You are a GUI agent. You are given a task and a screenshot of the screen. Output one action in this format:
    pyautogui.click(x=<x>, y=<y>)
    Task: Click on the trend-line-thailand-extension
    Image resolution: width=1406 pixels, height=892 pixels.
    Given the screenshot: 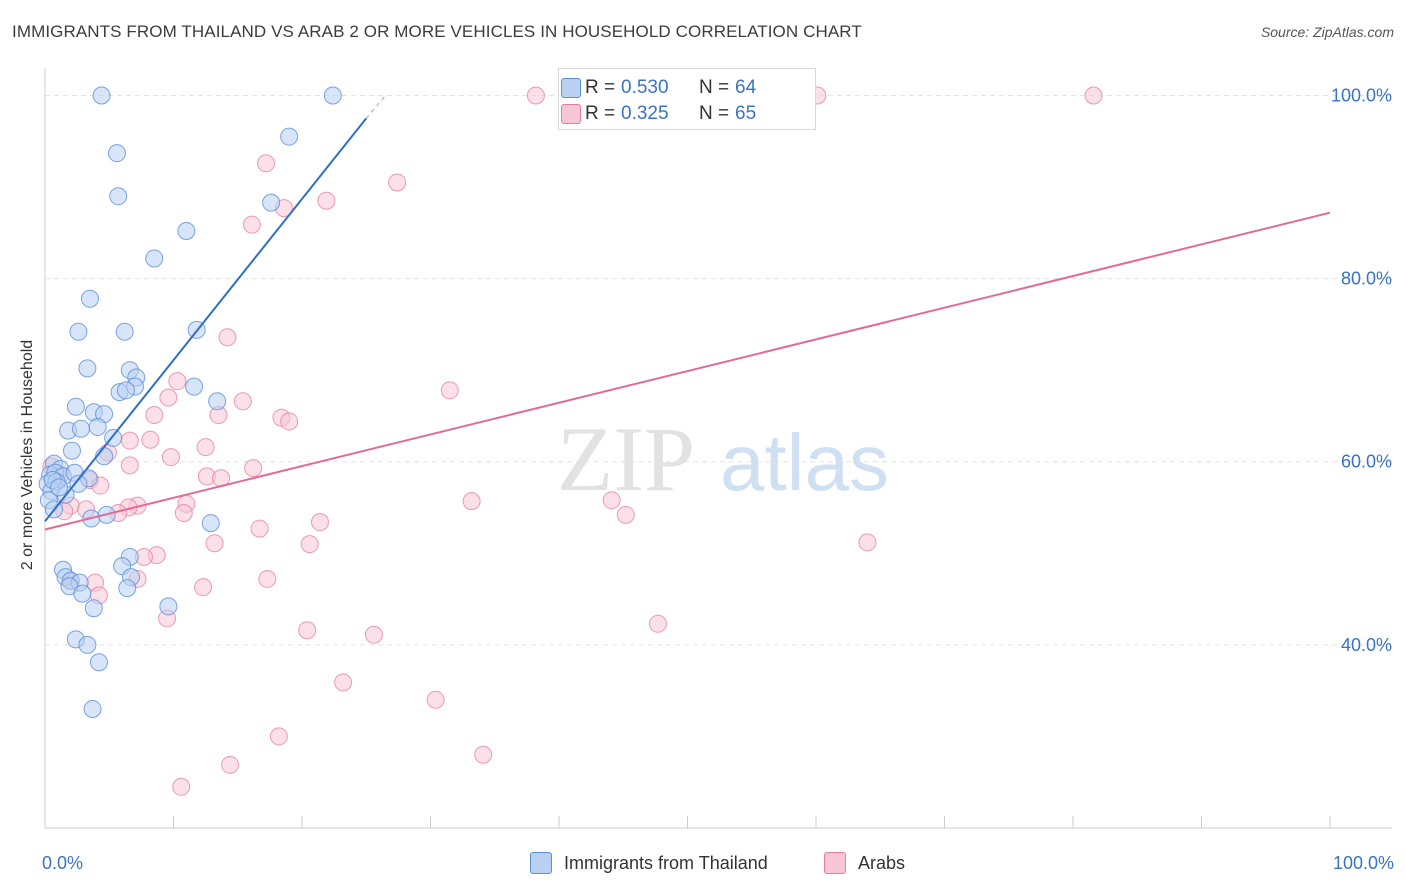 What is the action you would take?
    pyautogui.click(x=376, y=106)
    